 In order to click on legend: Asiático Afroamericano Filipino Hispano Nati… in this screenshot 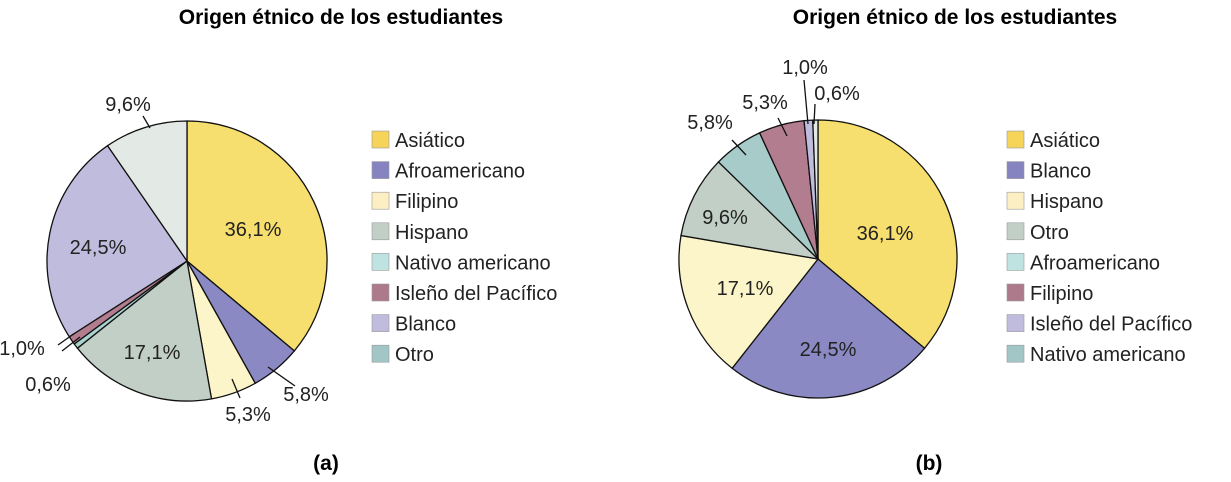, I will do `click(464, 248)`.